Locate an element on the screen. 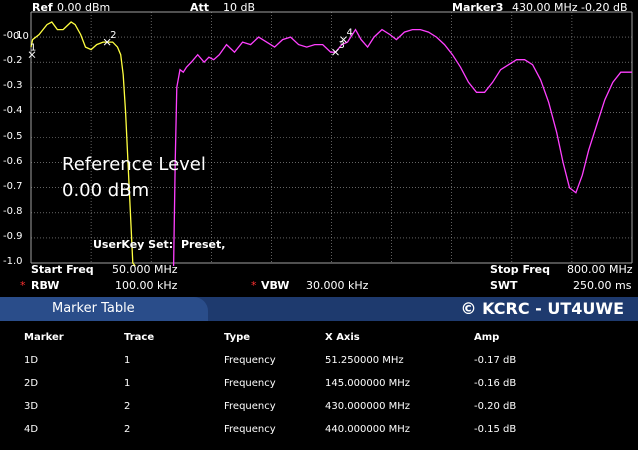 Image resolution: width=638 pixels, height=450 pixels. marker-table-title: Marker Table is located at coordinates (93, 308).